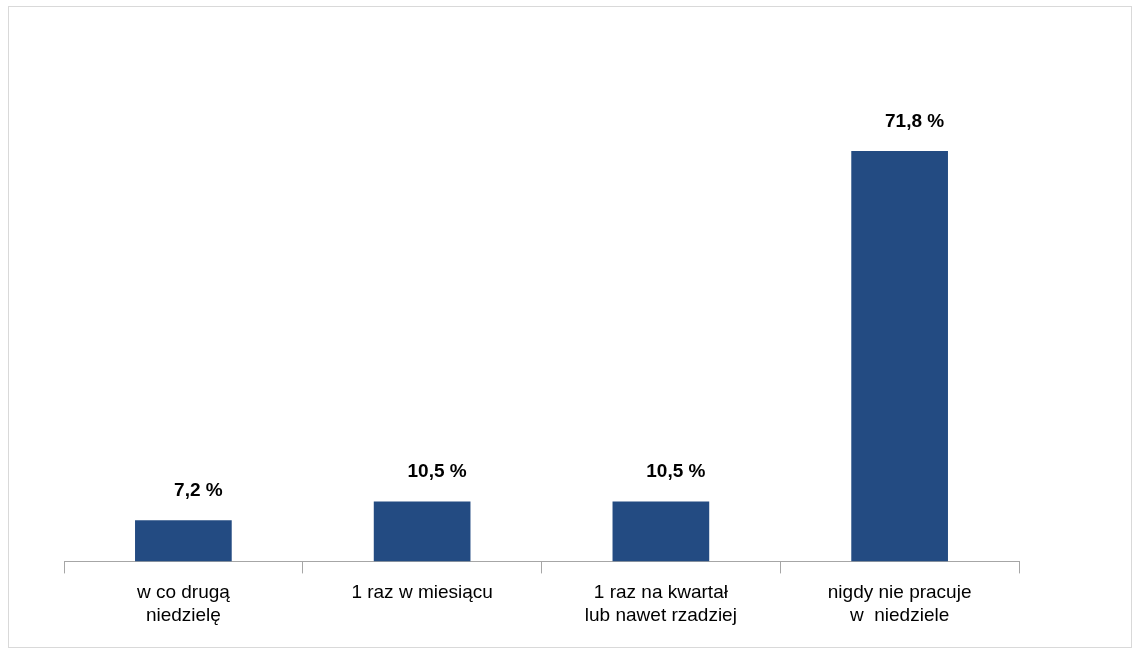  What do you see at coordinates (183, 603) in the screenshot?
I see `x-tick-label: w co drugą niedzielę` at bounding box center [183, 603].